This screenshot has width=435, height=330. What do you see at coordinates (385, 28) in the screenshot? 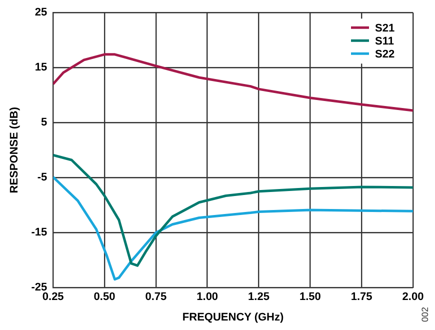
I see `legend-label: S21` at bounding box center [385, 28].